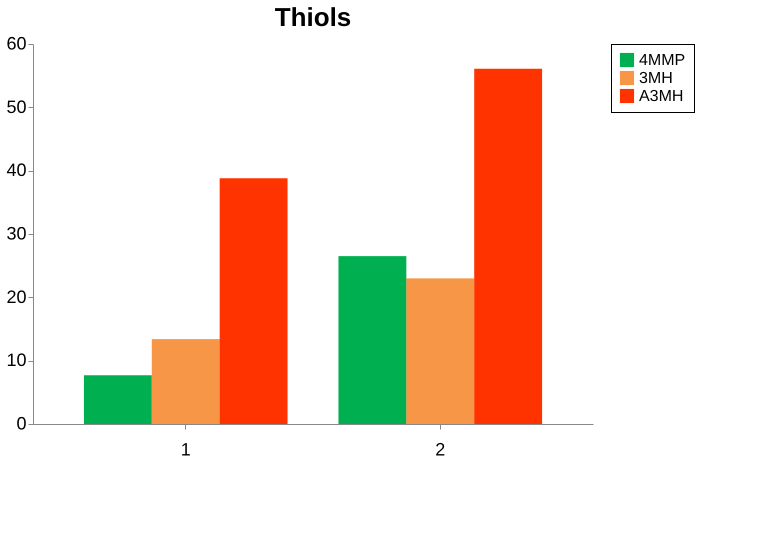 The image size is (772, 556). What do you see at coordinates (16, 360) in the screenshot?
I see `y-tick-label: 10` at bounding box center [16, 360].